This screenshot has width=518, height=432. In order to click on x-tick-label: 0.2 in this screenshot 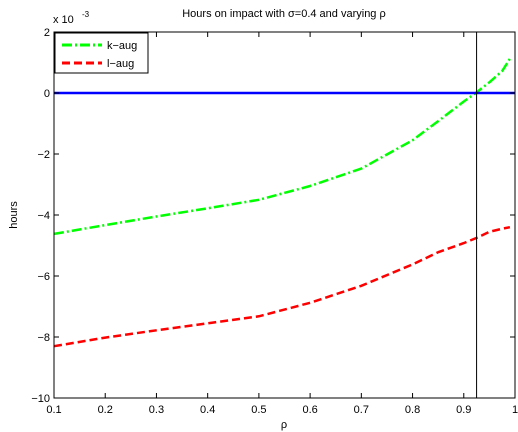, I will do `click(105, 410)`.